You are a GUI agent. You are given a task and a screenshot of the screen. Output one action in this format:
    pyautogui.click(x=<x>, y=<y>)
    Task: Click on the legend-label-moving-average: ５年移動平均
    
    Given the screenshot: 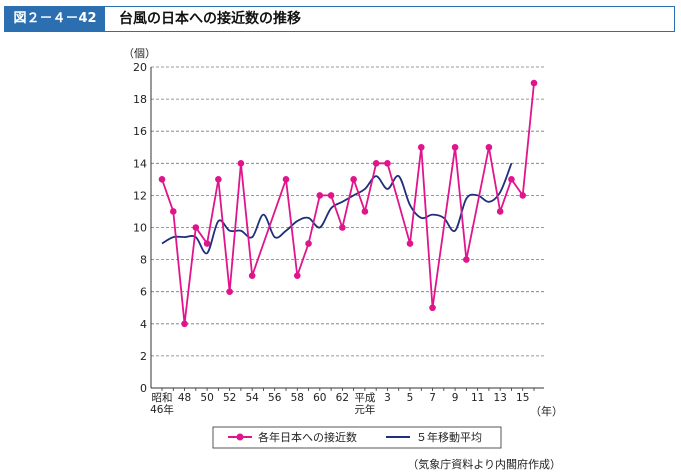 What is the action you would take?
    pyautogui.click(x=449, y=437)
    